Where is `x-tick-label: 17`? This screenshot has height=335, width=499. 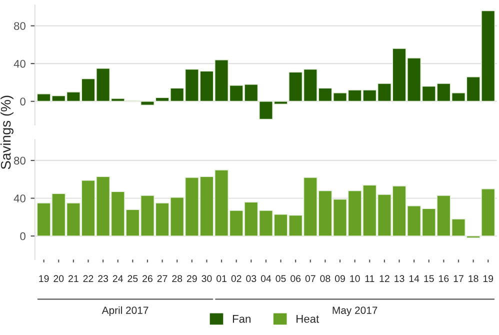
x-tick-label: 17 is located at coordinates (459, 278).